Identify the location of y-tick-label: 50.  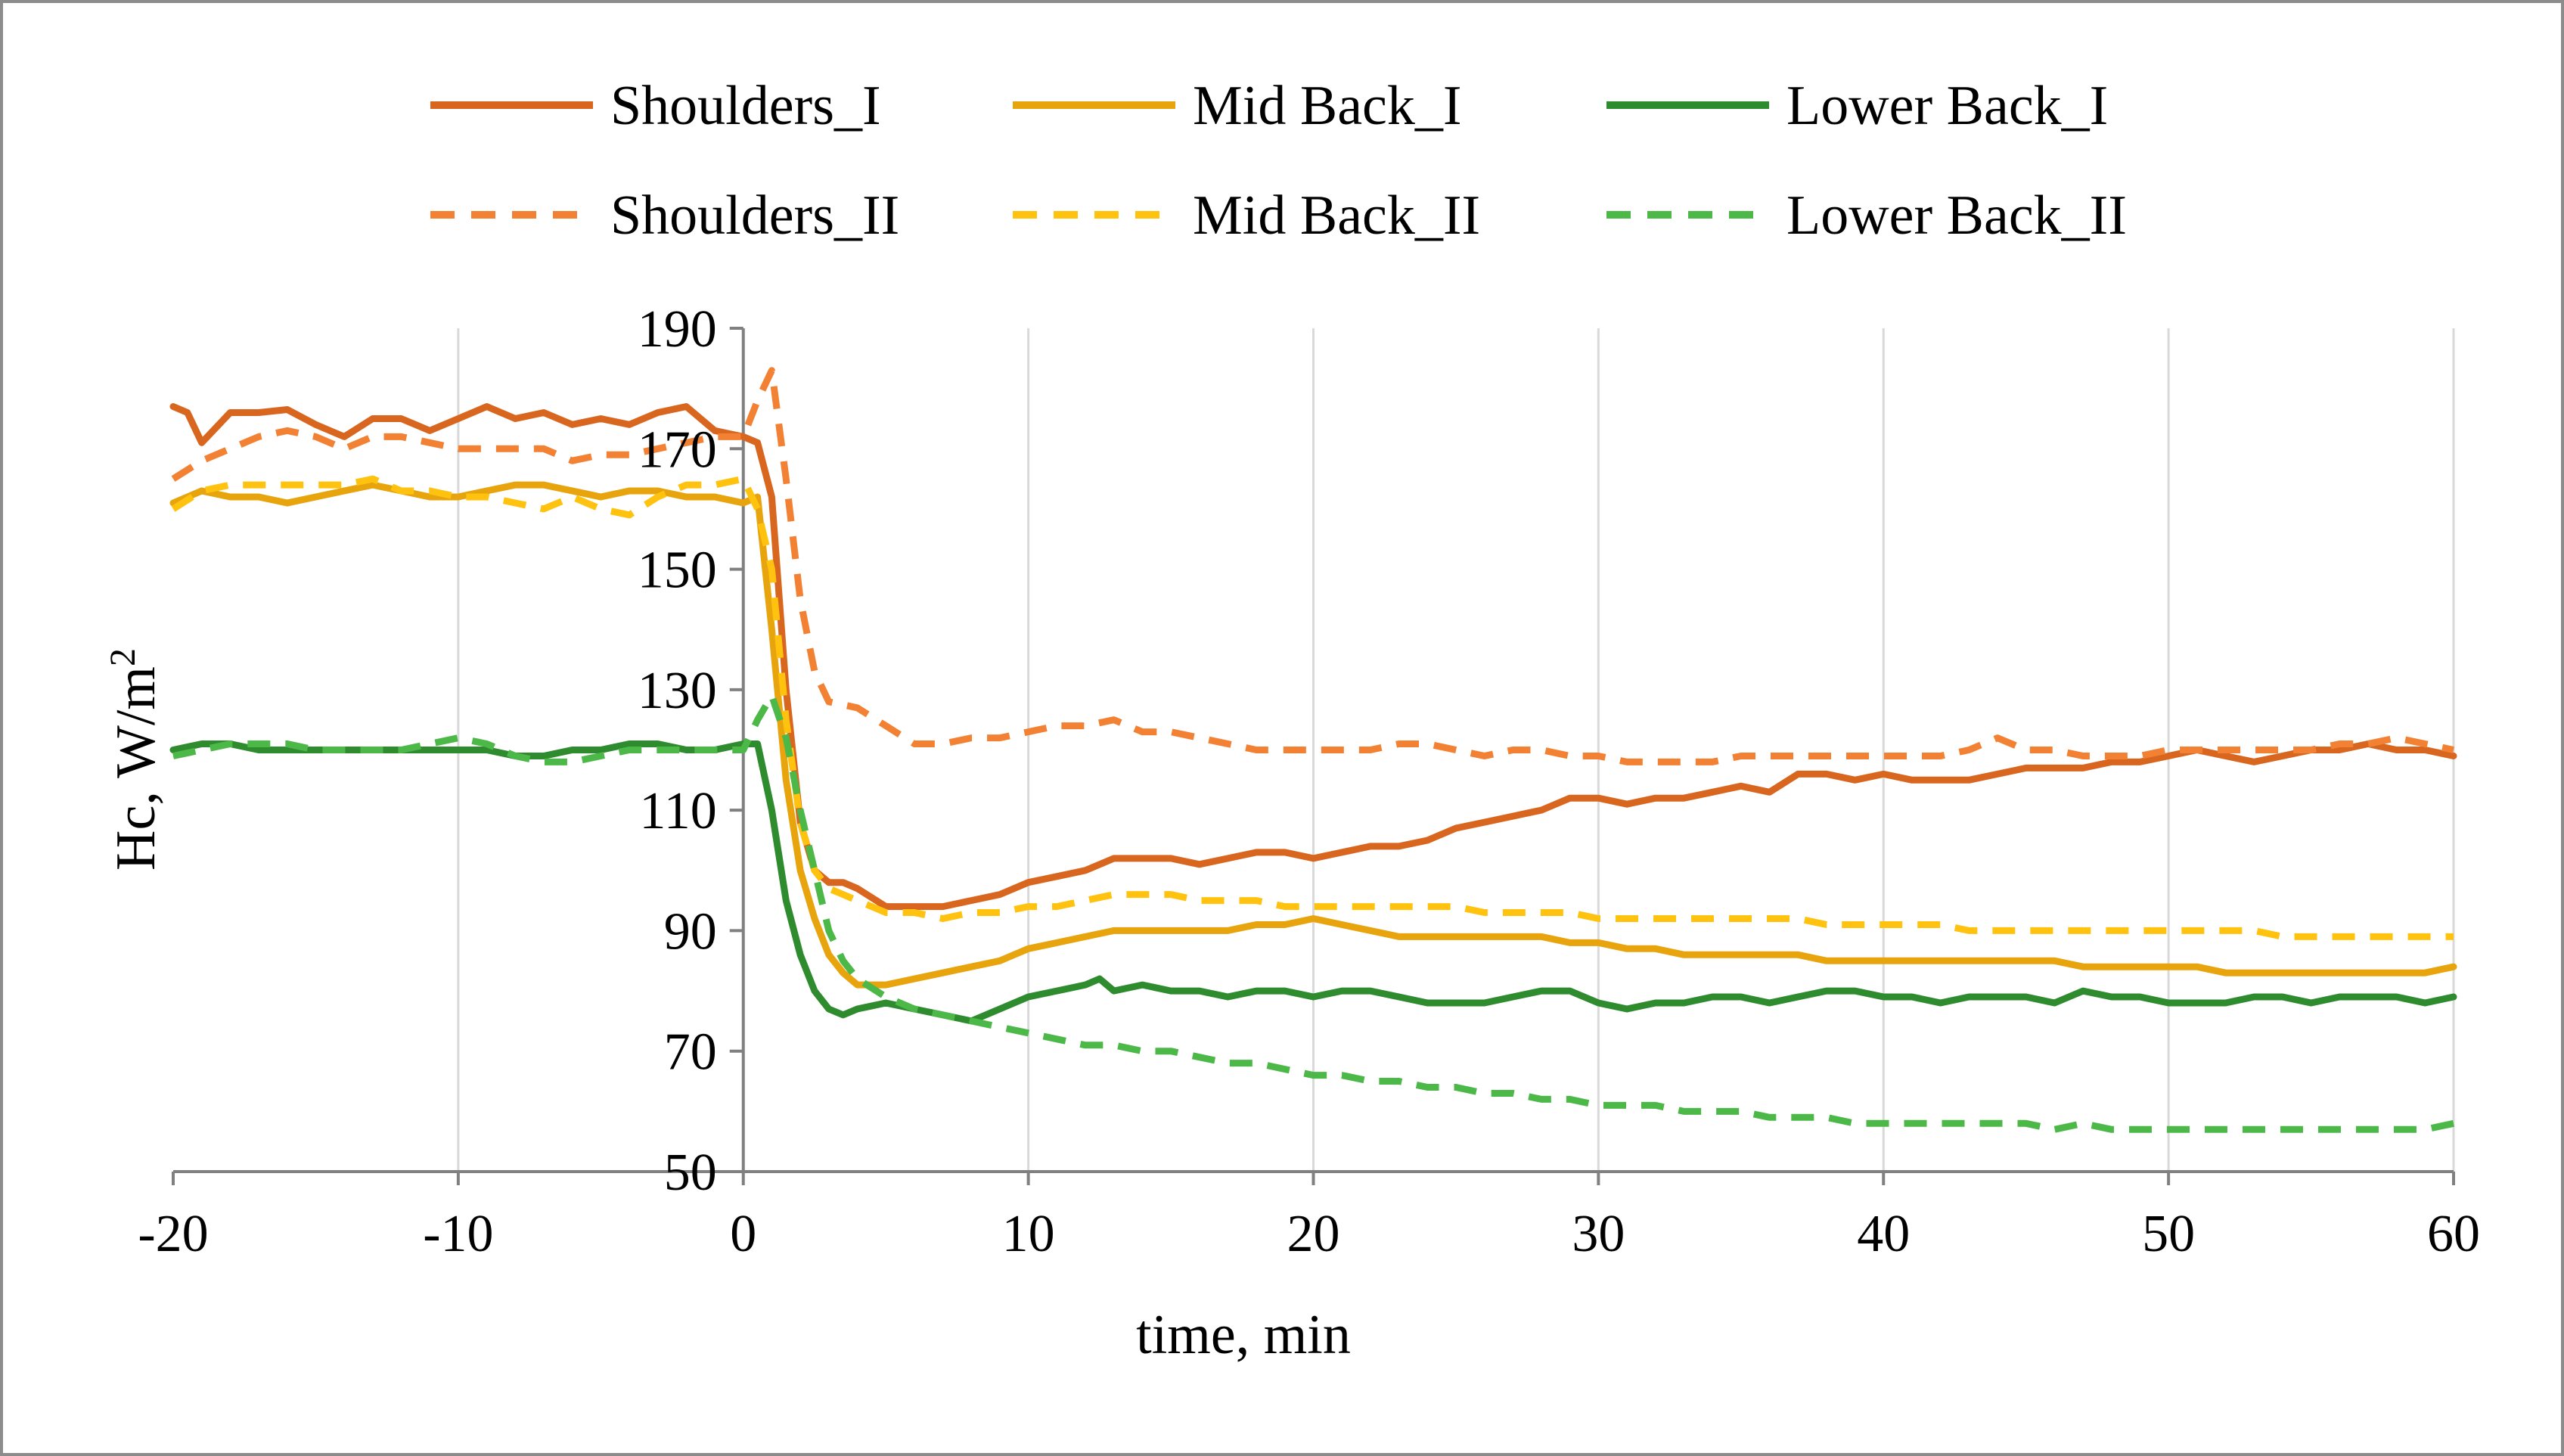
(690, 1173).